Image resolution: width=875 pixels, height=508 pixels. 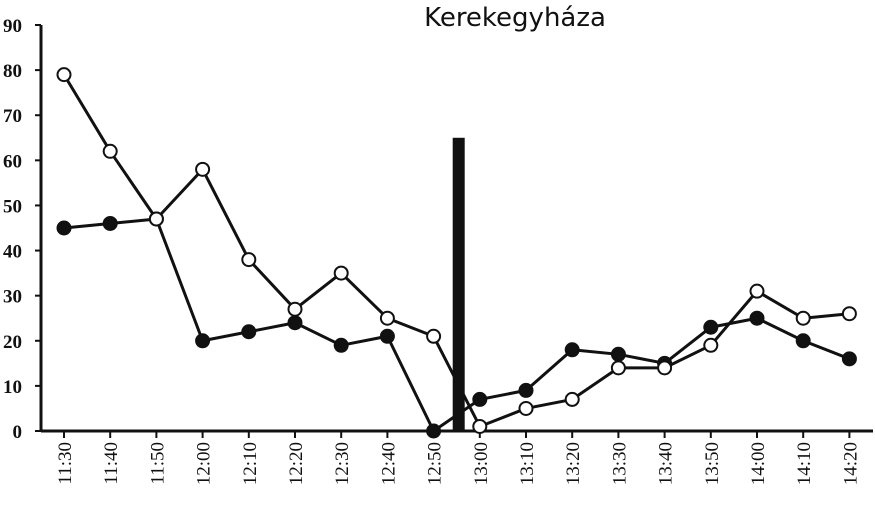 What do you see at coordinates (204, 463) in the screenshot?
I see `x-tick-label: 12:00` at bounding box center [204, 463].